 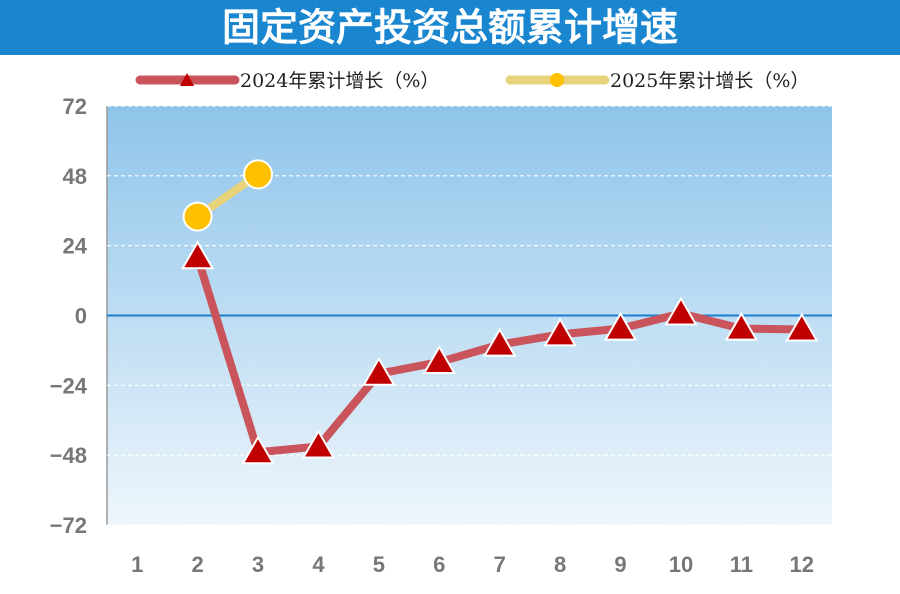 I want to click on title-bar, so click(x=450, y=27).